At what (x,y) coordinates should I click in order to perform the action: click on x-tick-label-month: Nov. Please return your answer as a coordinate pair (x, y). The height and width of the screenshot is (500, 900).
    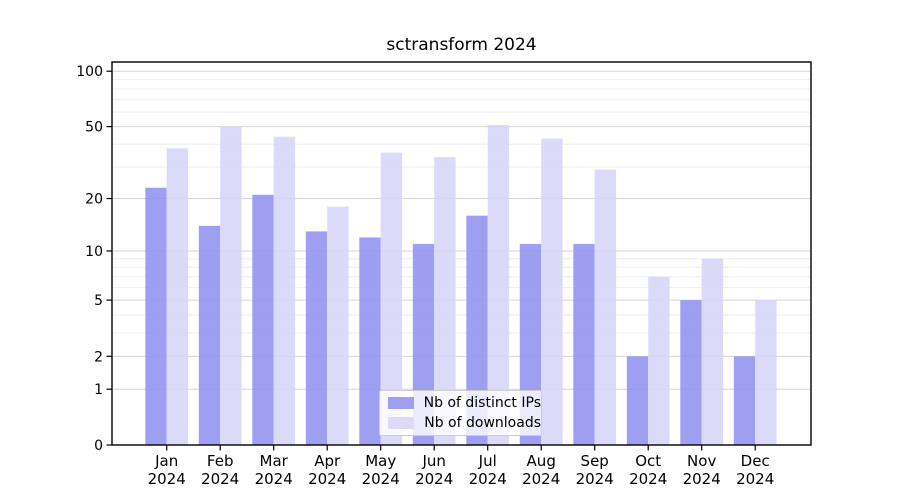
    Looking at the image, I should click on (701, 461).